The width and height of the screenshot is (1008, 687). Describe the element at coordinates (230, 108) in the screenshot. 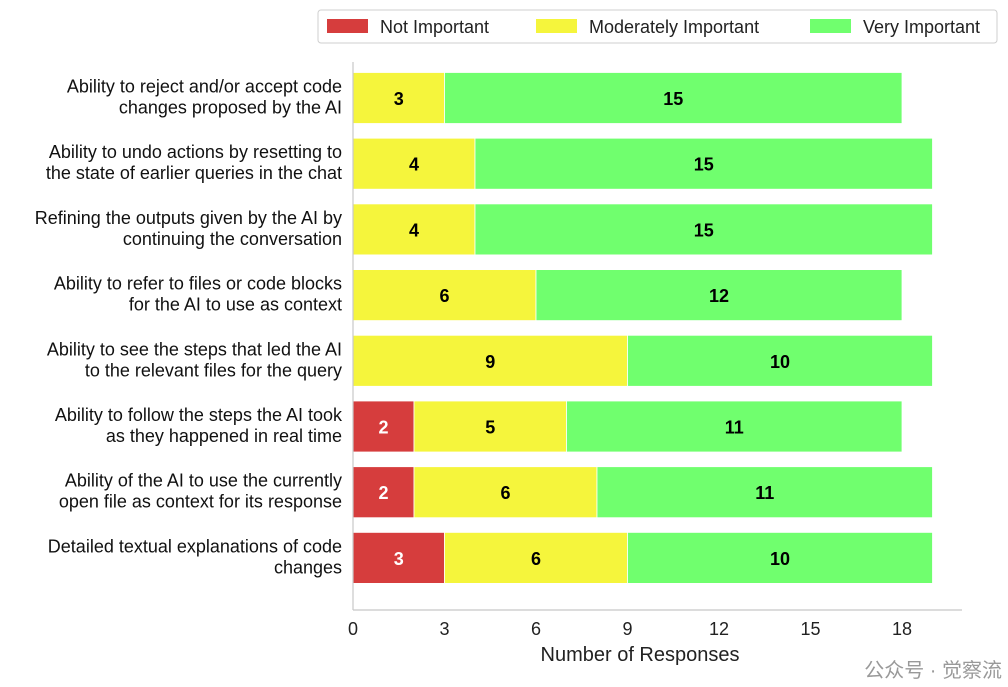

I see `category-label: changes proposed by the AI` at that location.